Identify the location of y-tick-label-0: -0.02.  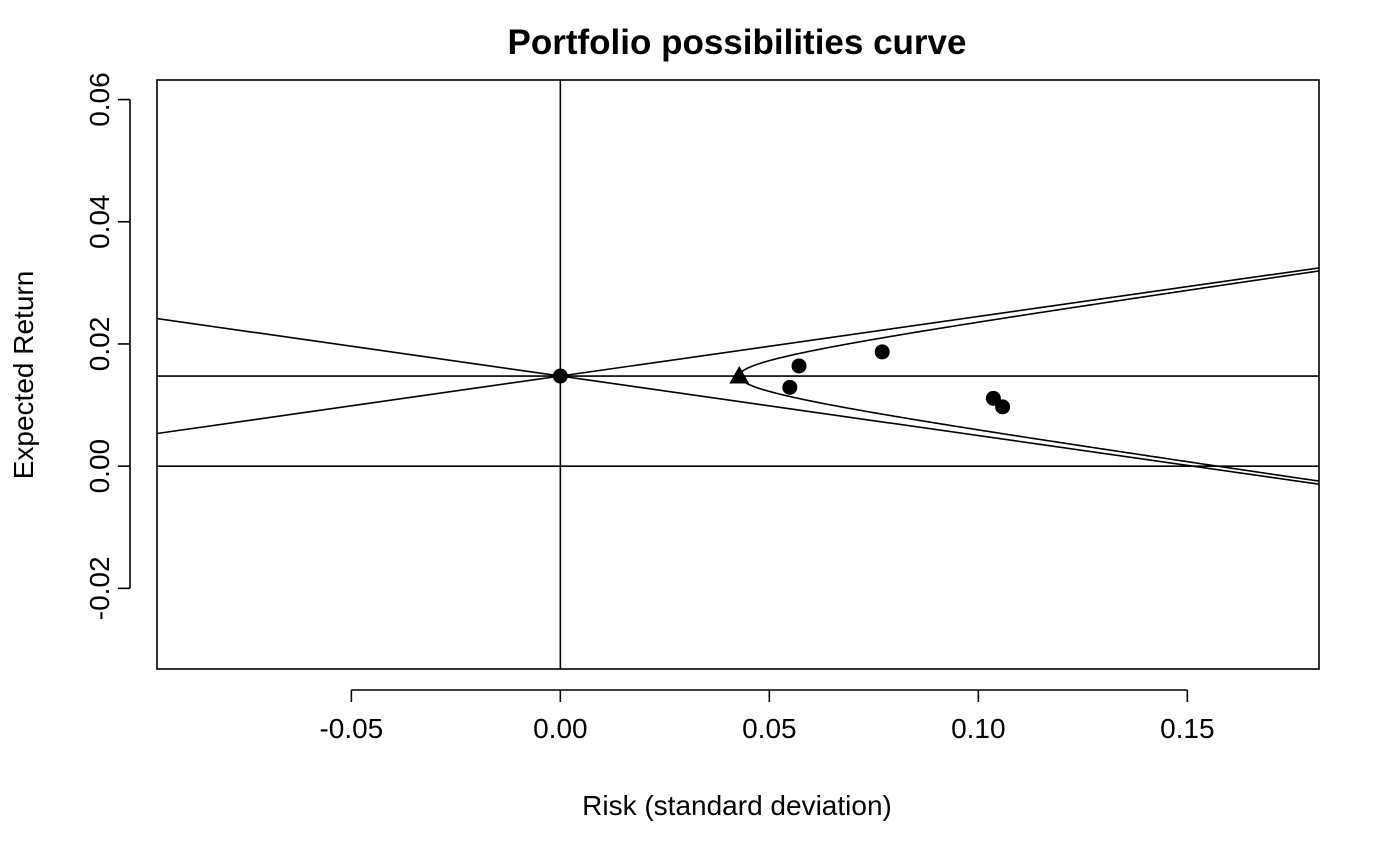
(99, 588).